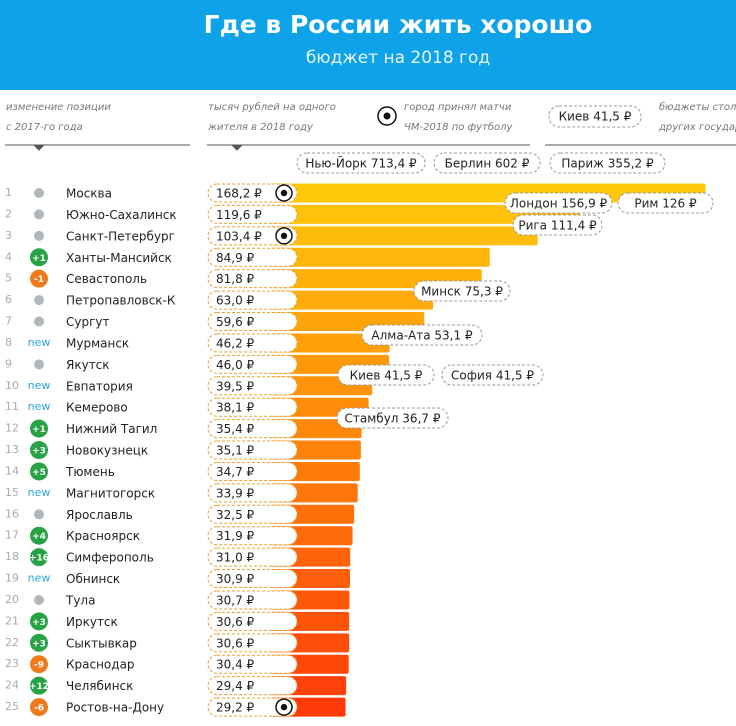  Describe the element at coordinates (100, 665) in the screenshot. I see `category-label: Краснодар` at that location.